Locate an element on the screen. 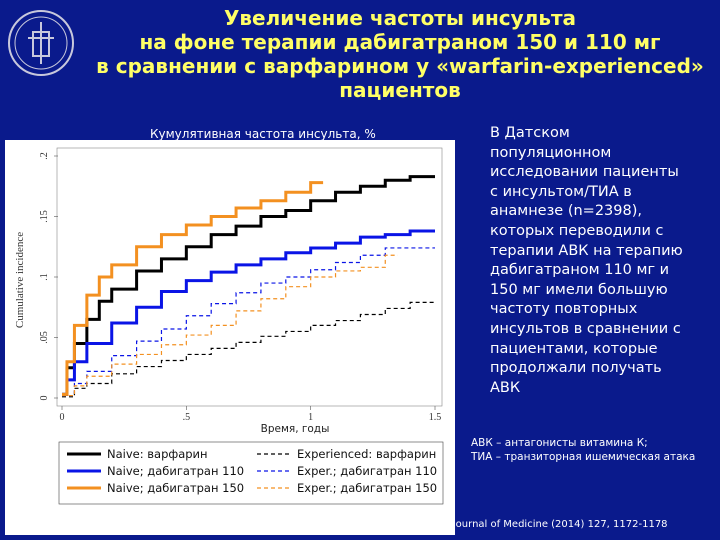 Image resolution: width=720 pixels, height=540 pixels. description-line: которых переводили с is located at coordinates (577, 230).